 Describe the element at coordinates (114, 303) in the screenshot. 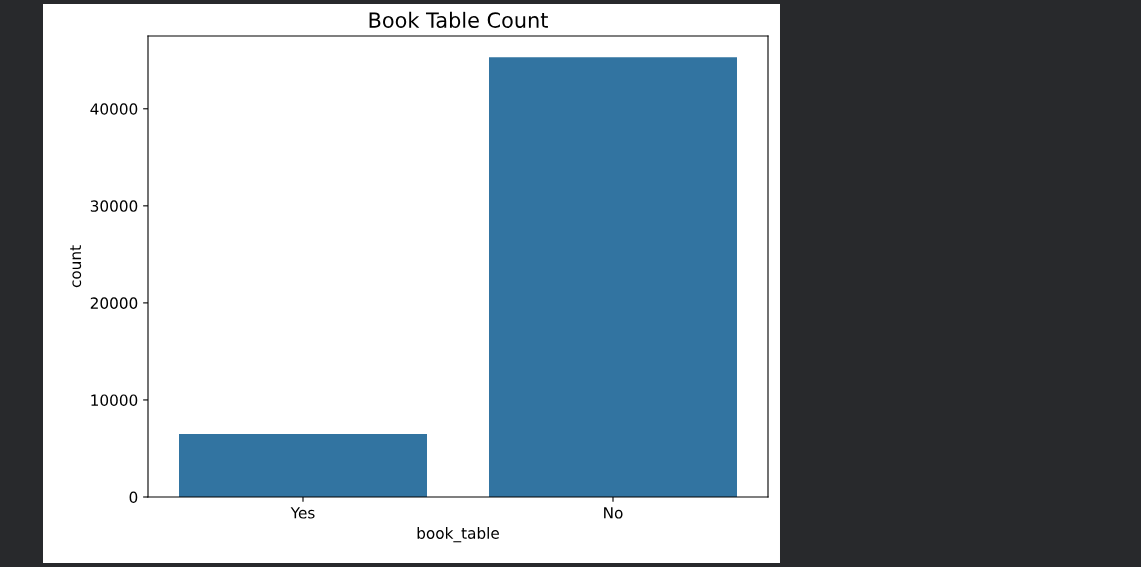

I see `y-tick-label: 20000` at that location.